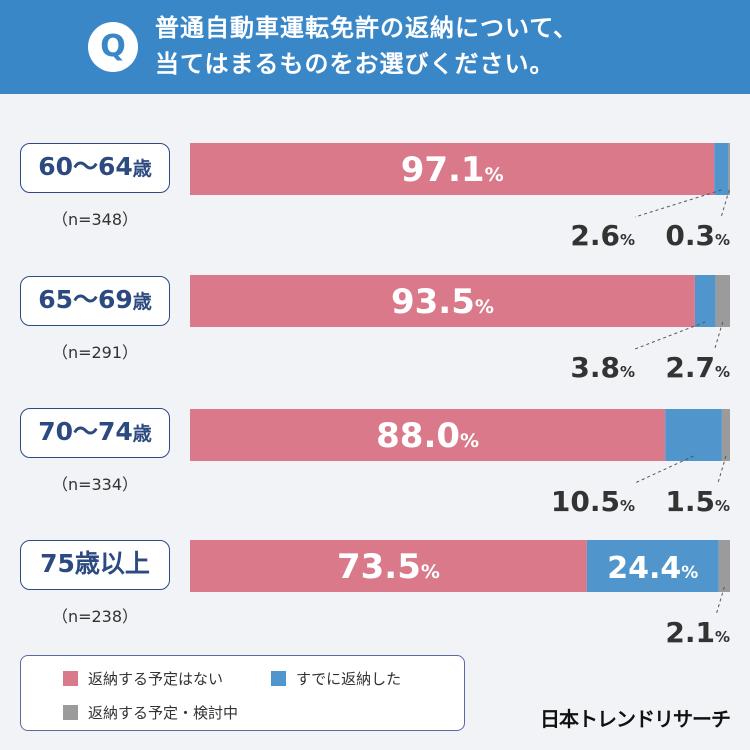  What do you see at coordinates (156, 679) in the screenshot?
I see `legend-label-no-plan: 返納する予定はない` at bounding box center [156, 679].